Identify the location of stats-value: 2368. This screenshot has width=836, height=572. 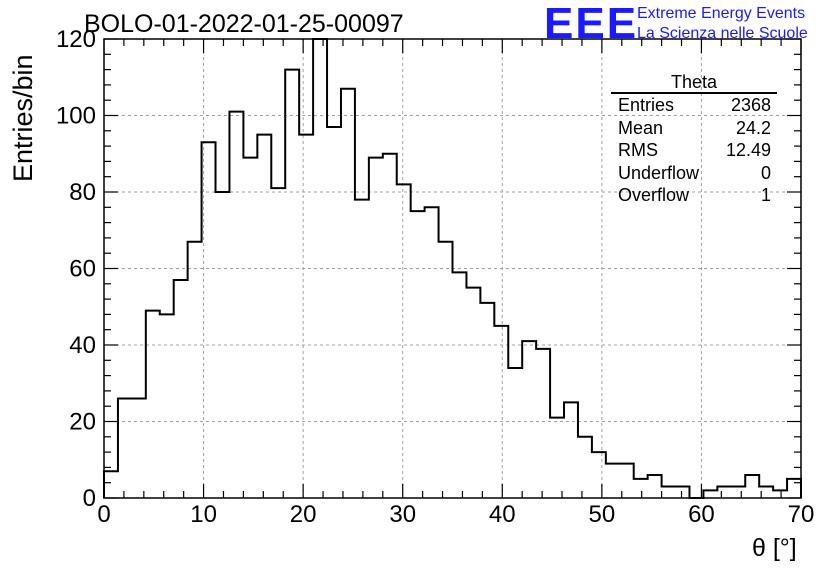
(750, 105).